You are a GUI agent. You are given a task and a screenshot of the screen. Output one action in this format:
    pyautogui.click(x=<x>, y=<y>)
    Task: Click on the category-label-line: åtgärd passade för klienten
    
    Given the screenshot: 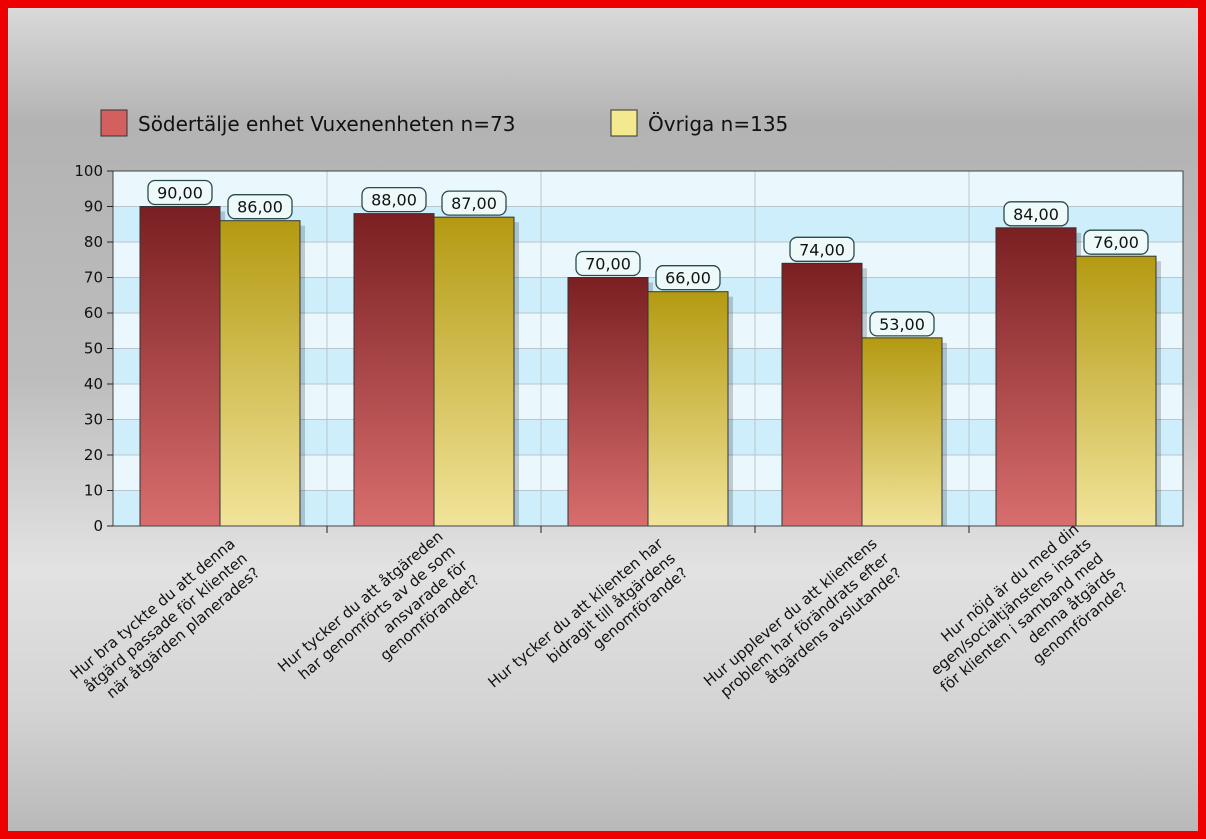 What is the action you would take?
    pyautogui.click(x=166, y=622)
    